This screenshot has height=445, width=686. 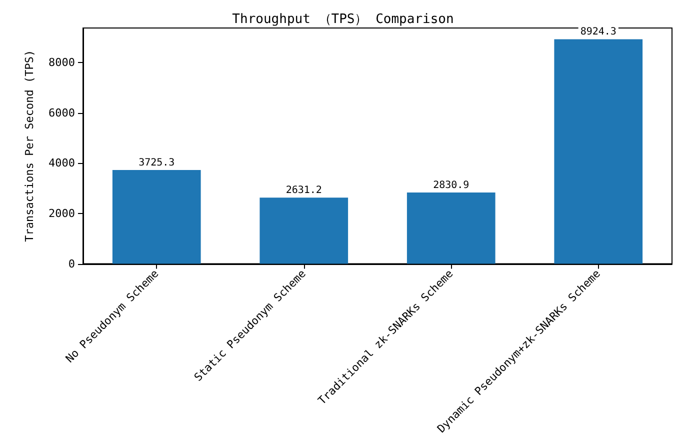 I want to click on y-tick-label: 6000, so click(x=61, y=113).